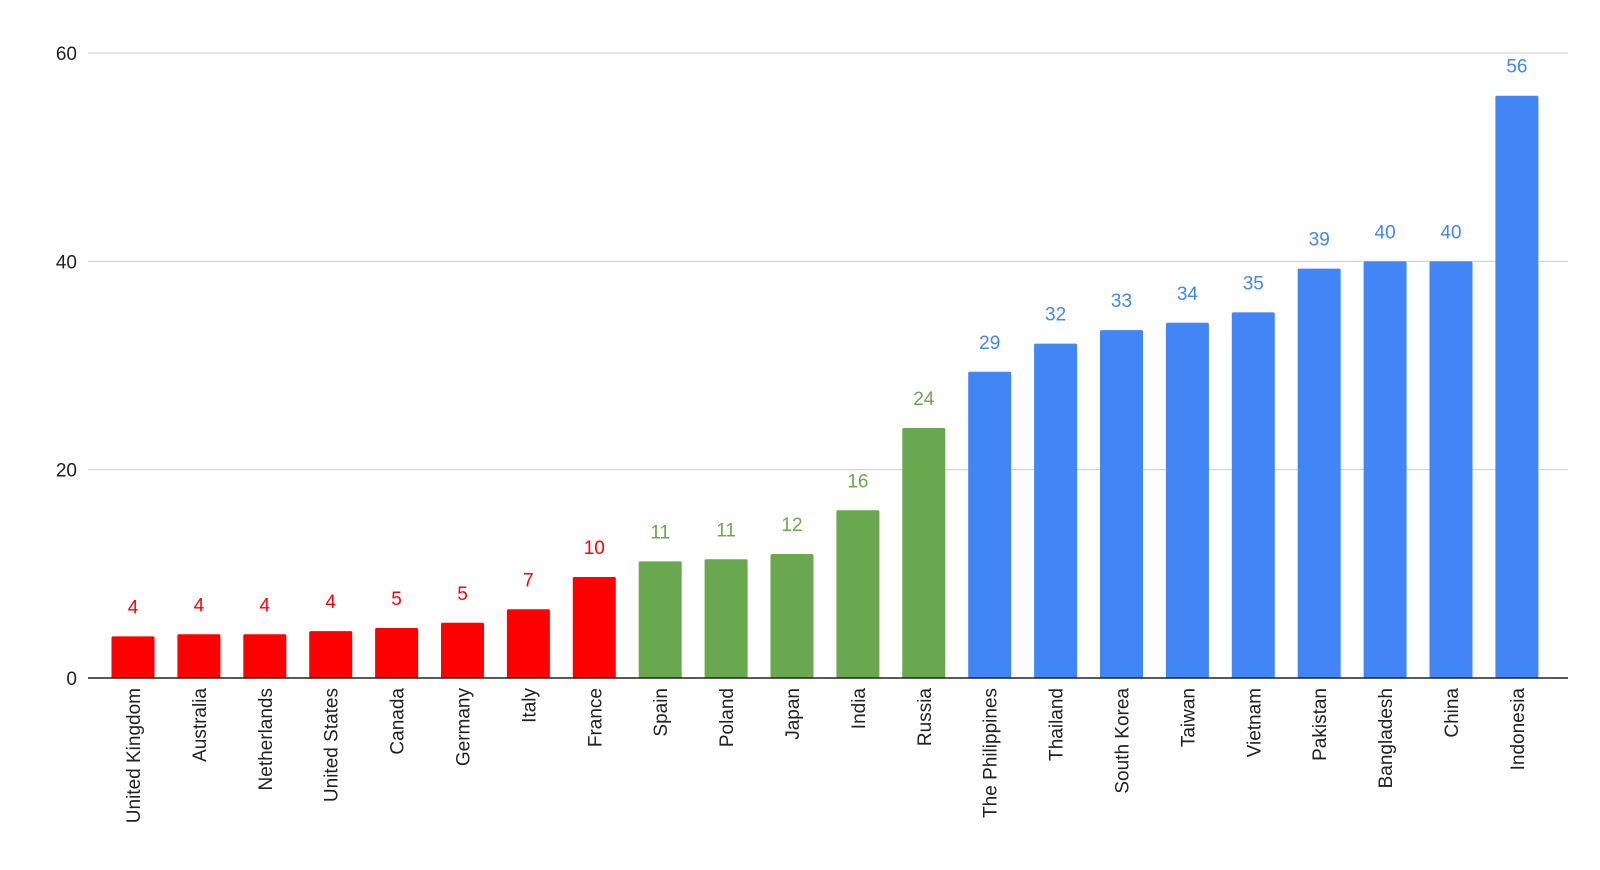 The height and width of the screenshot is (870, 1600). What do you see at coordinates (595, 717) in the screenshot?
I see `category-label: France` at bounding box center [595, 717].